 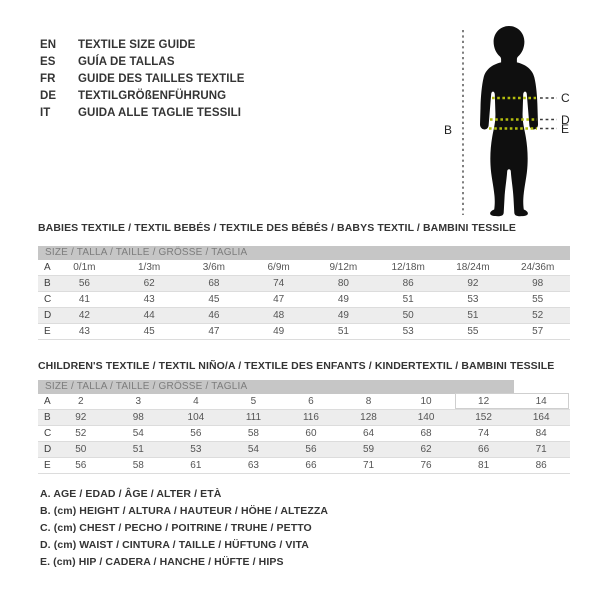 I want to click on table-cell: 47, so click(x=278, y=299).